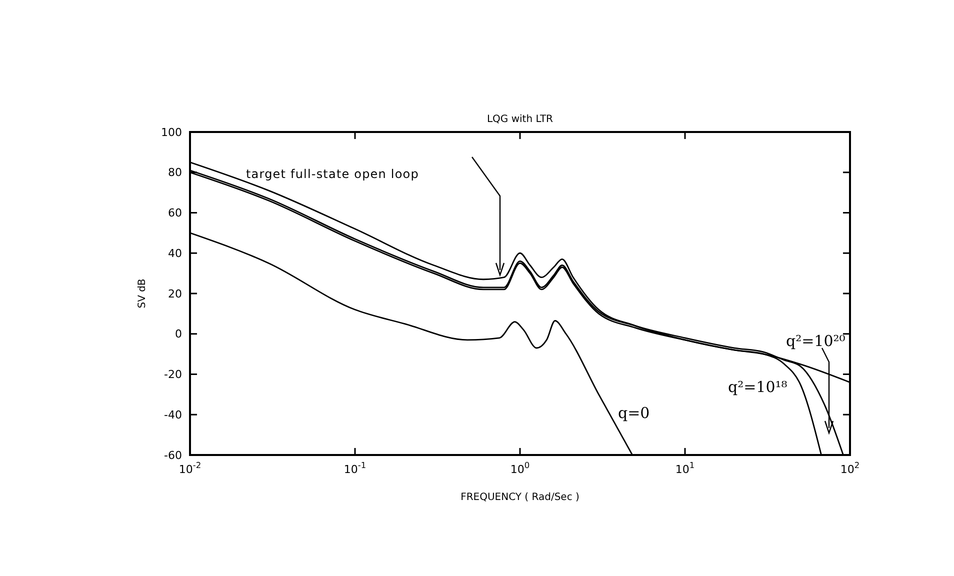  Describe the element at coordinates (173, 455) in the screenshot. I see `y-tick-label: -60` at that location.